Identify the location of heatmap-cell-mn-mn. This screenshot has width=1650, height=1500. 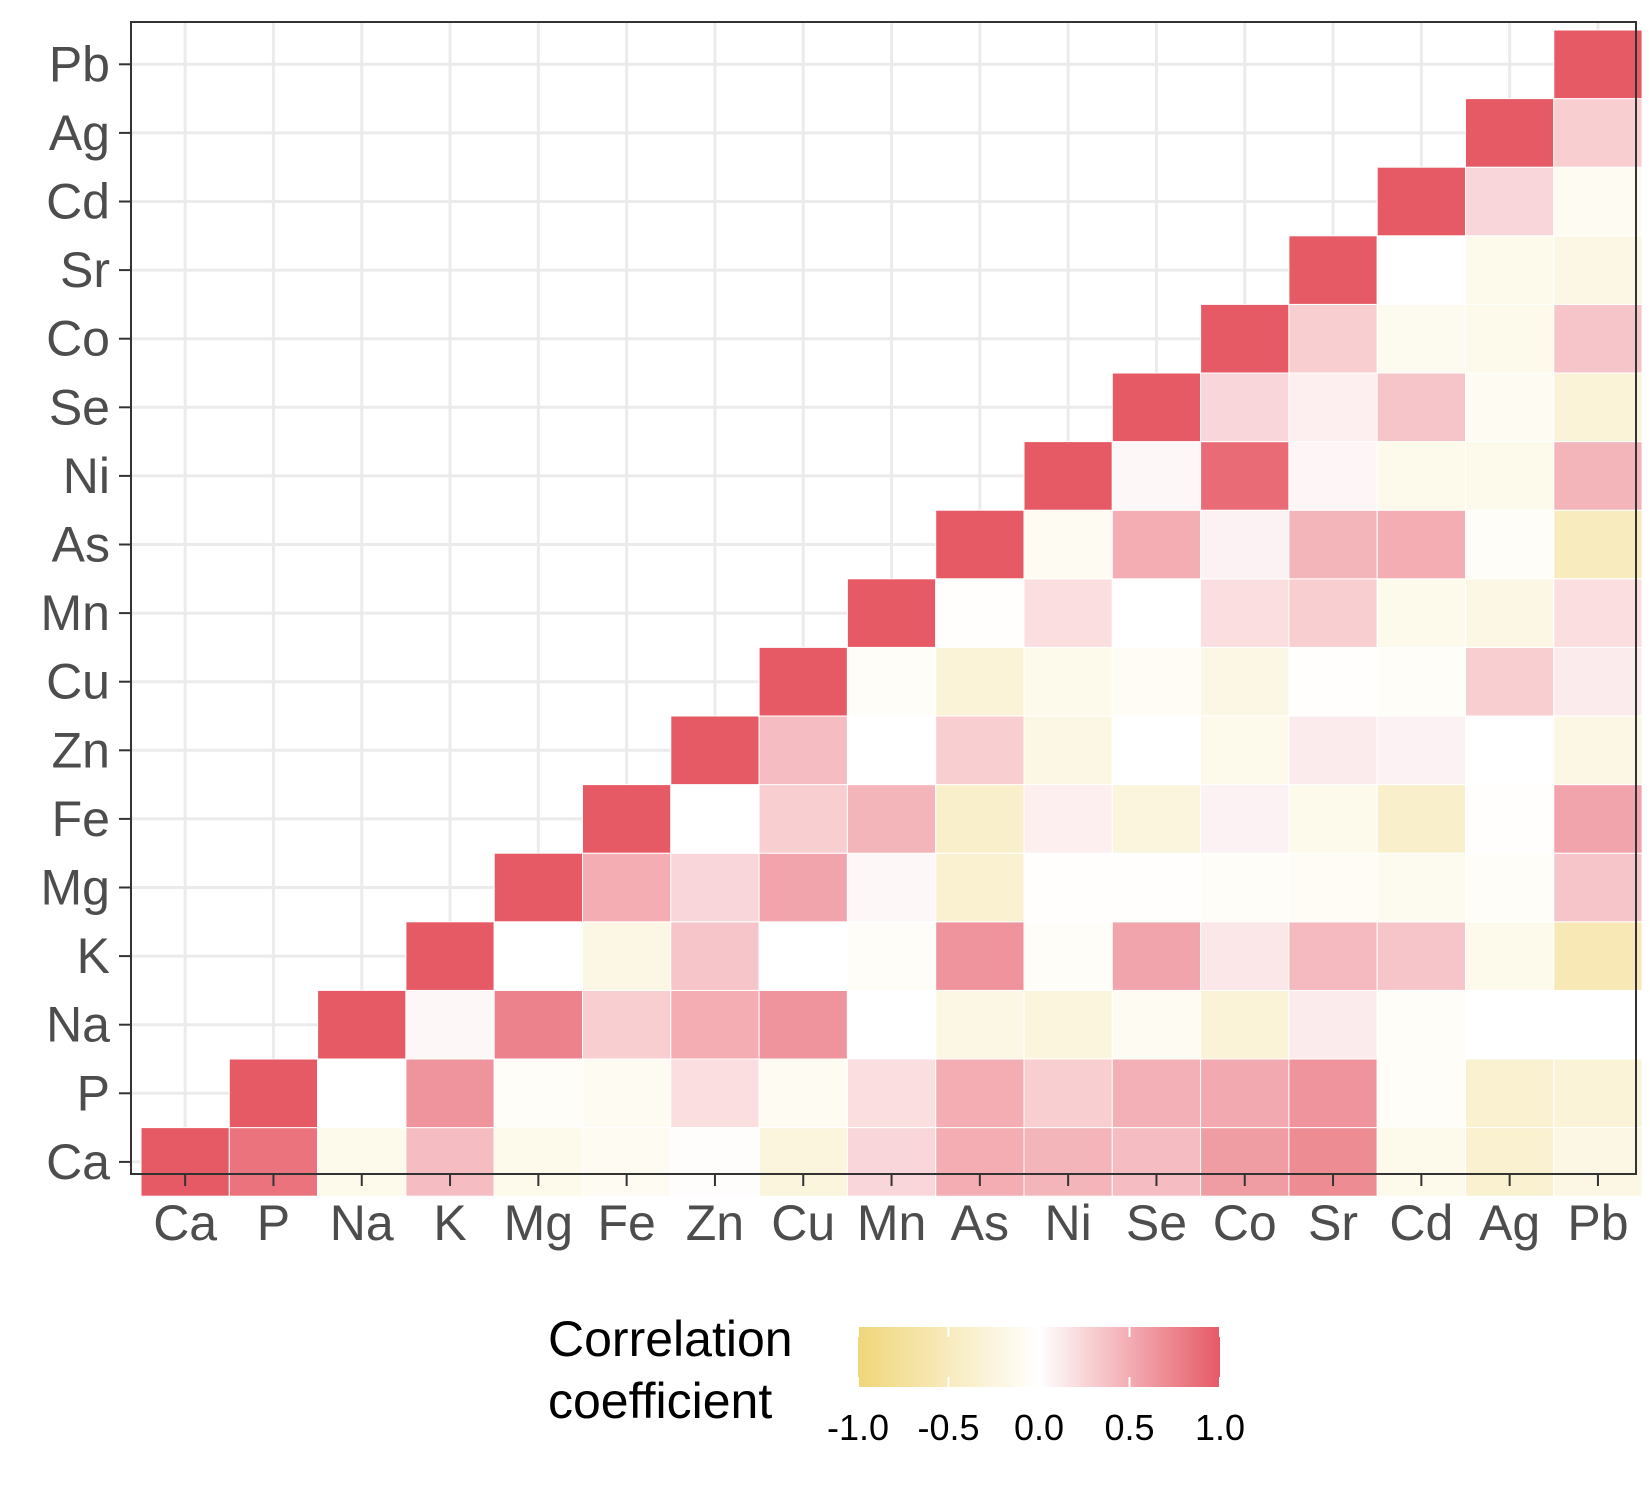
(891, 613).